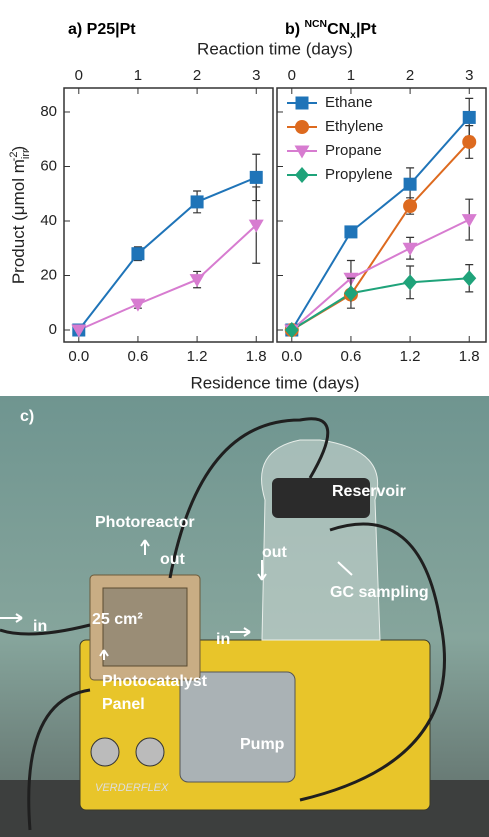 The image size is (489, 837). What do you see at coordinates (145, 522) in the screenshot?
I see `annotation: Photoreactor` at bounding box center [145, 522].